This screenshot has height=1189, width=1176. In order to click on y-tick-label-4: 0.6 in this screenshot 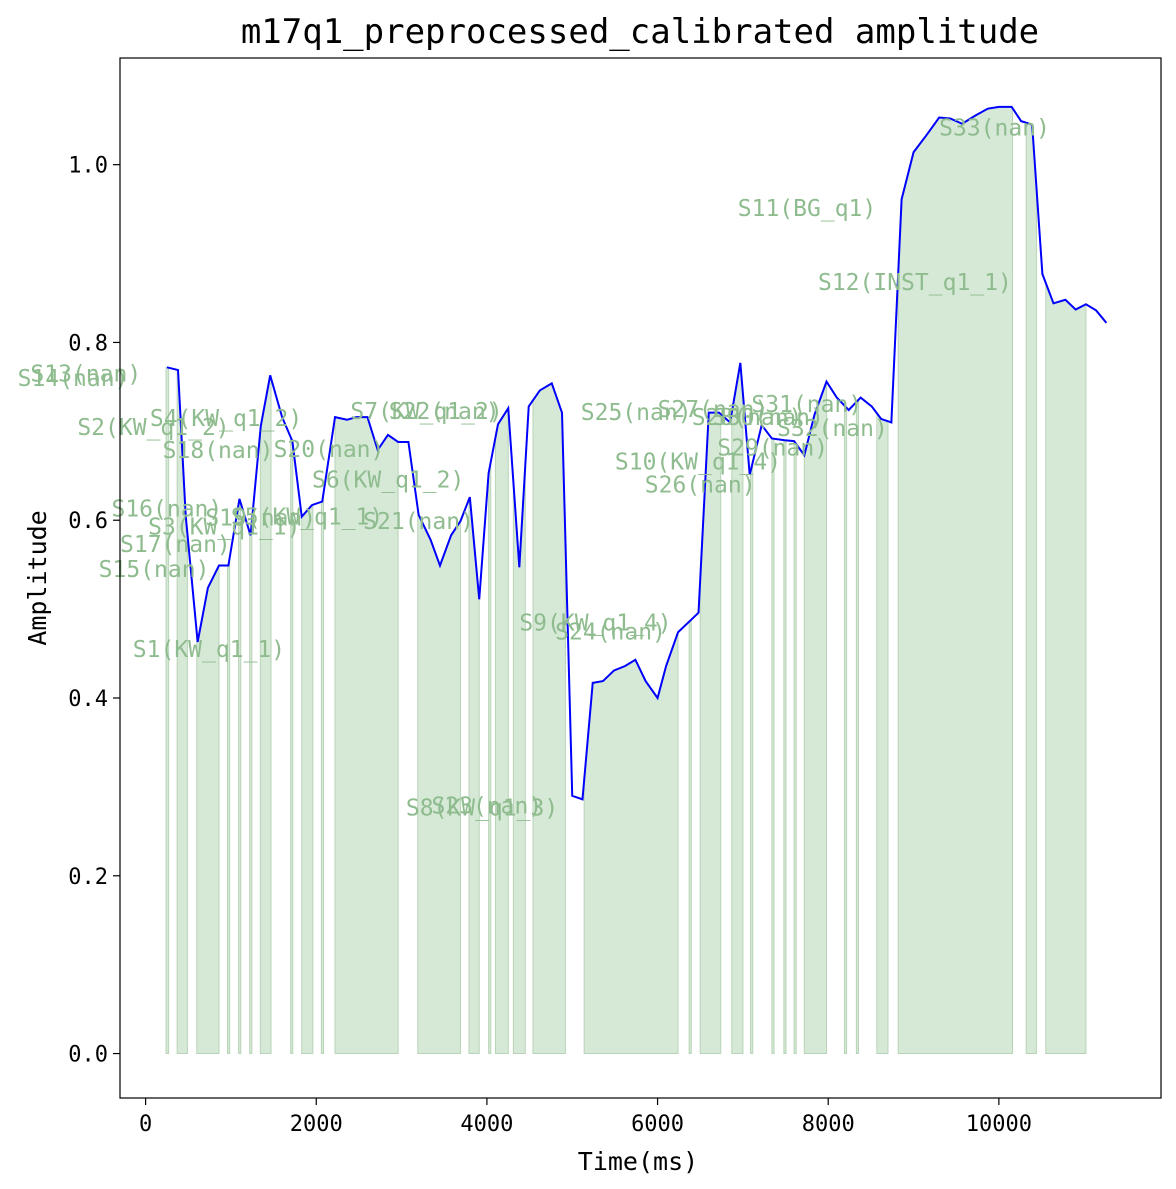, I will do `click(88, 521)`.